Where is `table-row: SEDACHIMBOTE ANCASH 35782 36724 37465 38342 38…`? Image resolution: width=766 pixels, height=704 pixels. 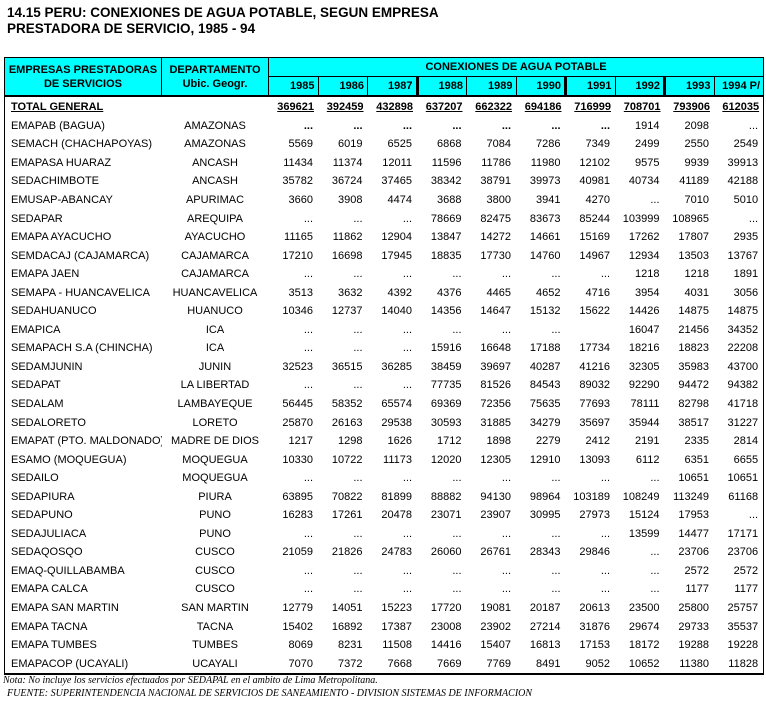 table-row: SEDACHIMBOTE ANCASH 35782 36724 37465 38342 38… is located at coordinates (384, 181).